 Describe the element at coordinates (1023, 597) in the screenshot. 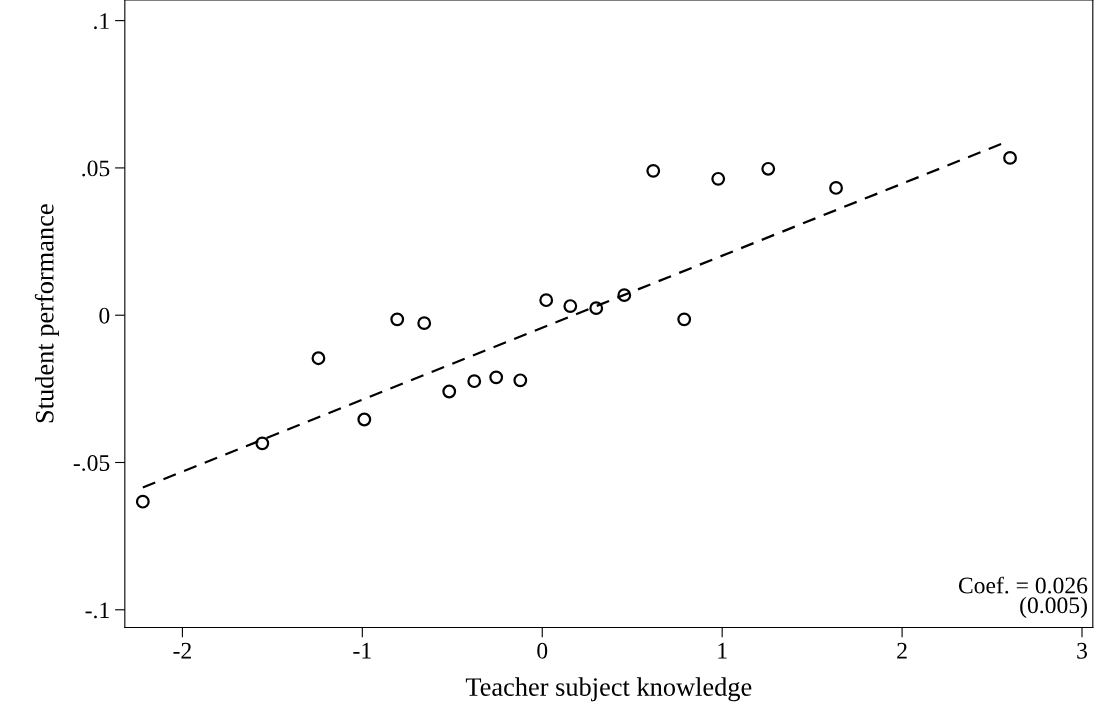

I see `annotation: Coef. = 0.026 (0.005)` at that location.